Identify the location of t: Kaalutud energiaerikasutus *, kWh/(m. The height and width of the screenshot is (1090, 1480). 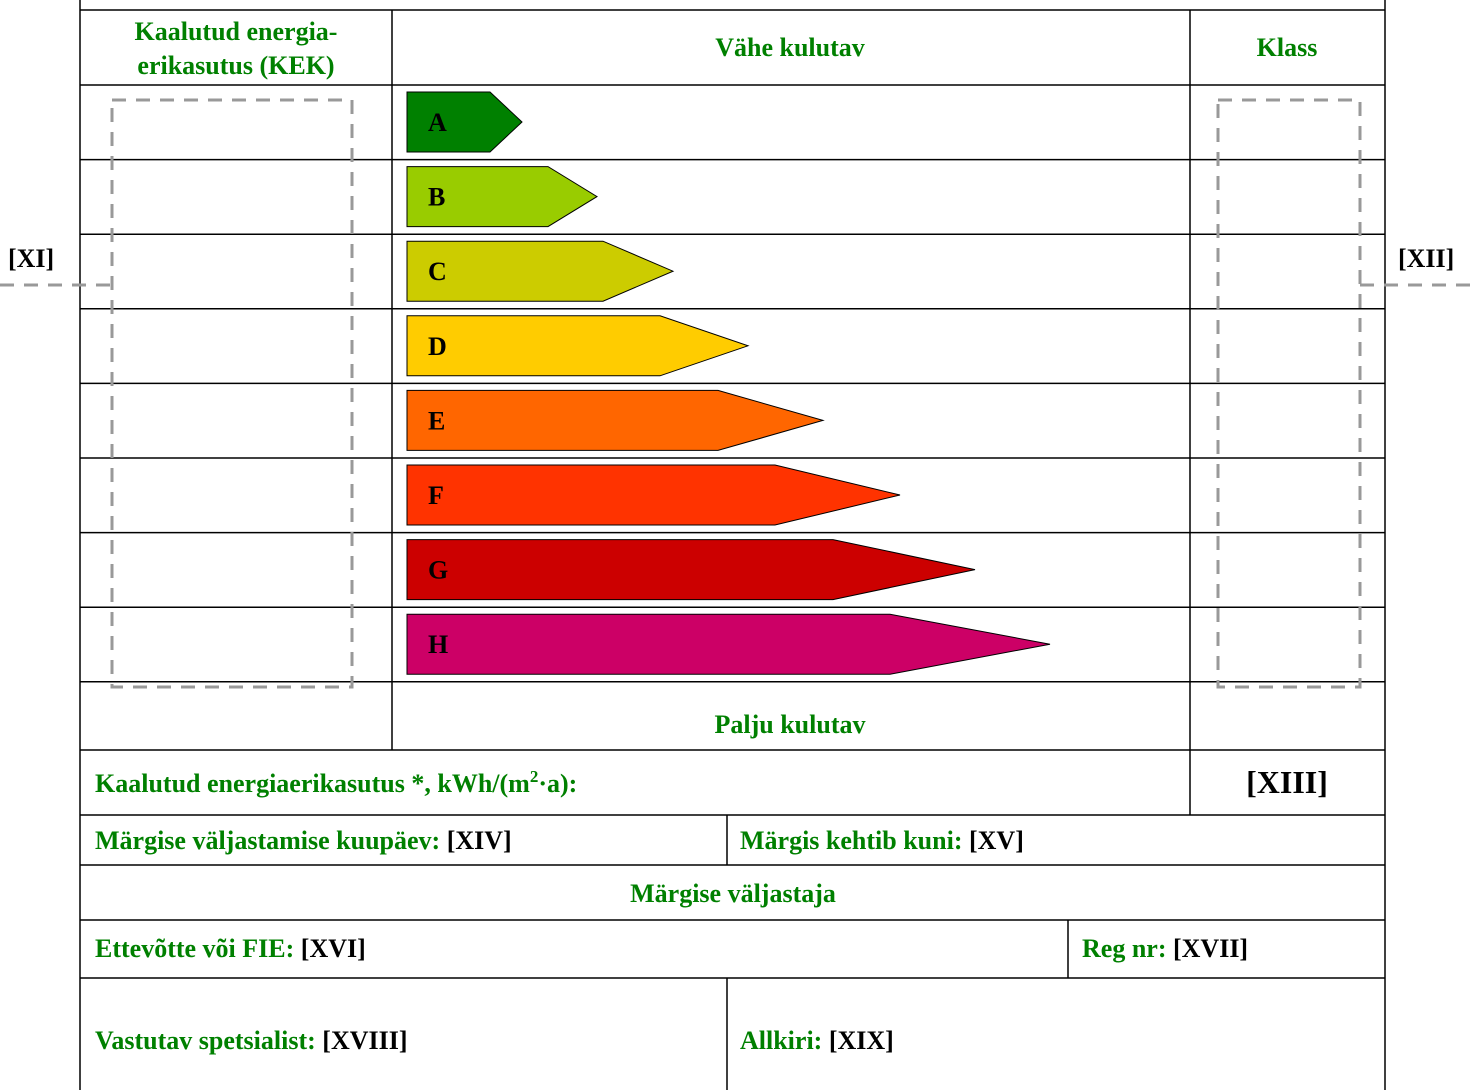
(312, 783).